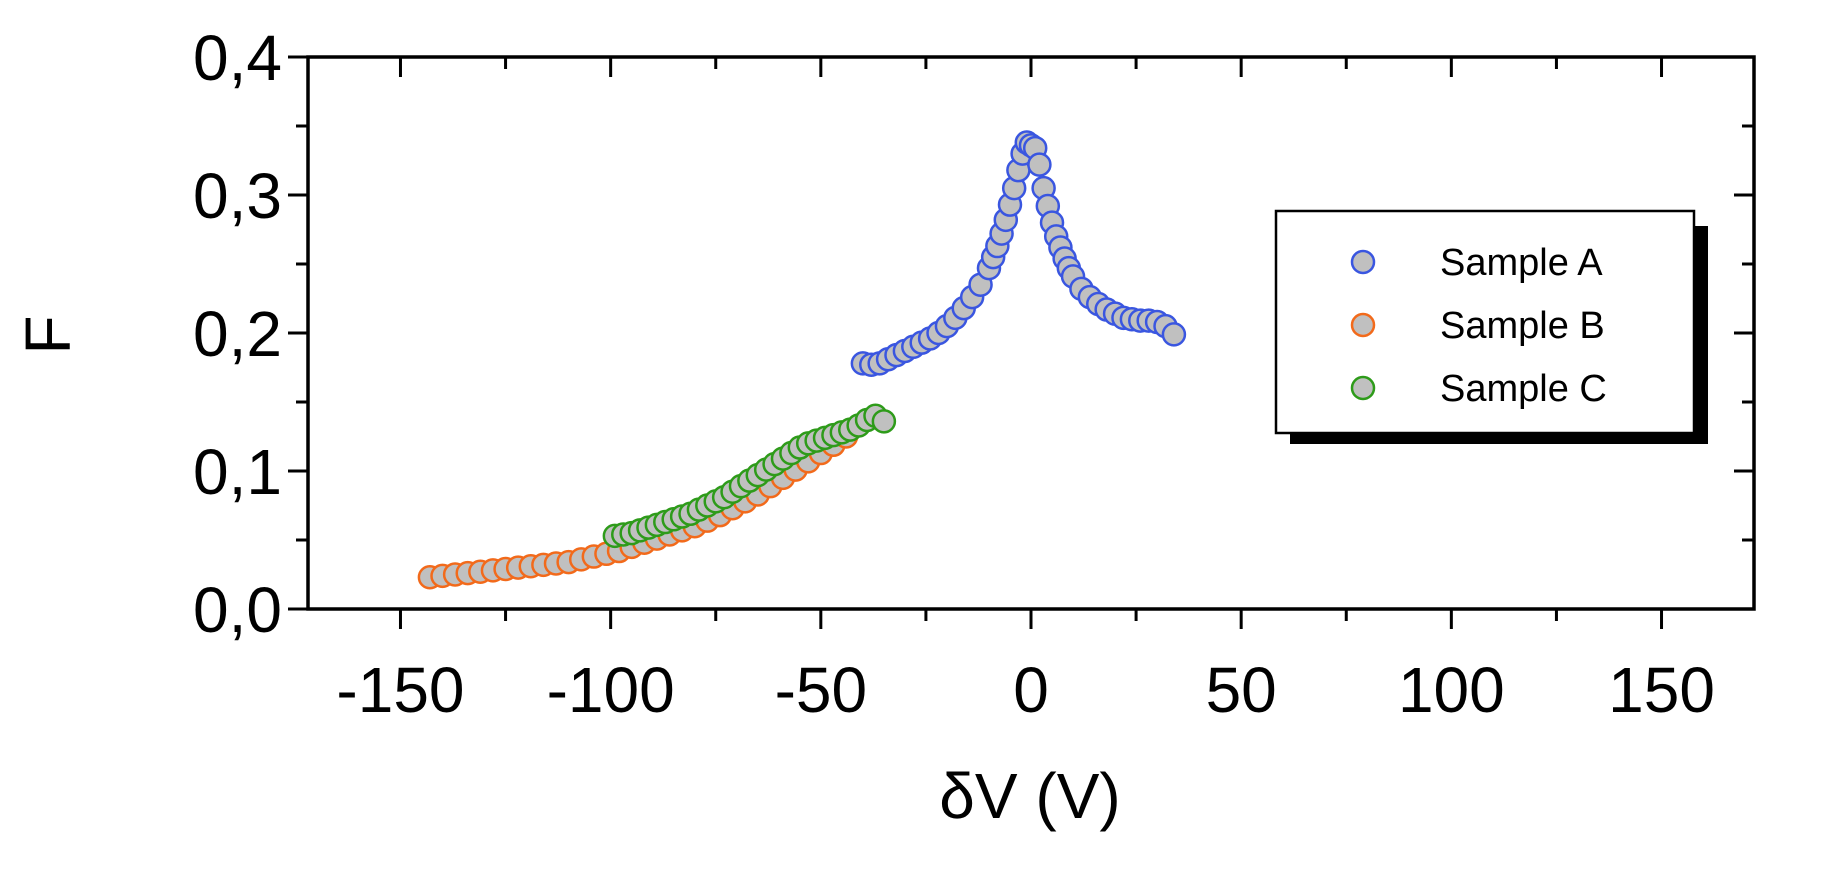 This screenshot has width=1824, height=870. I want to click on legend-box, so click(1485, 322).